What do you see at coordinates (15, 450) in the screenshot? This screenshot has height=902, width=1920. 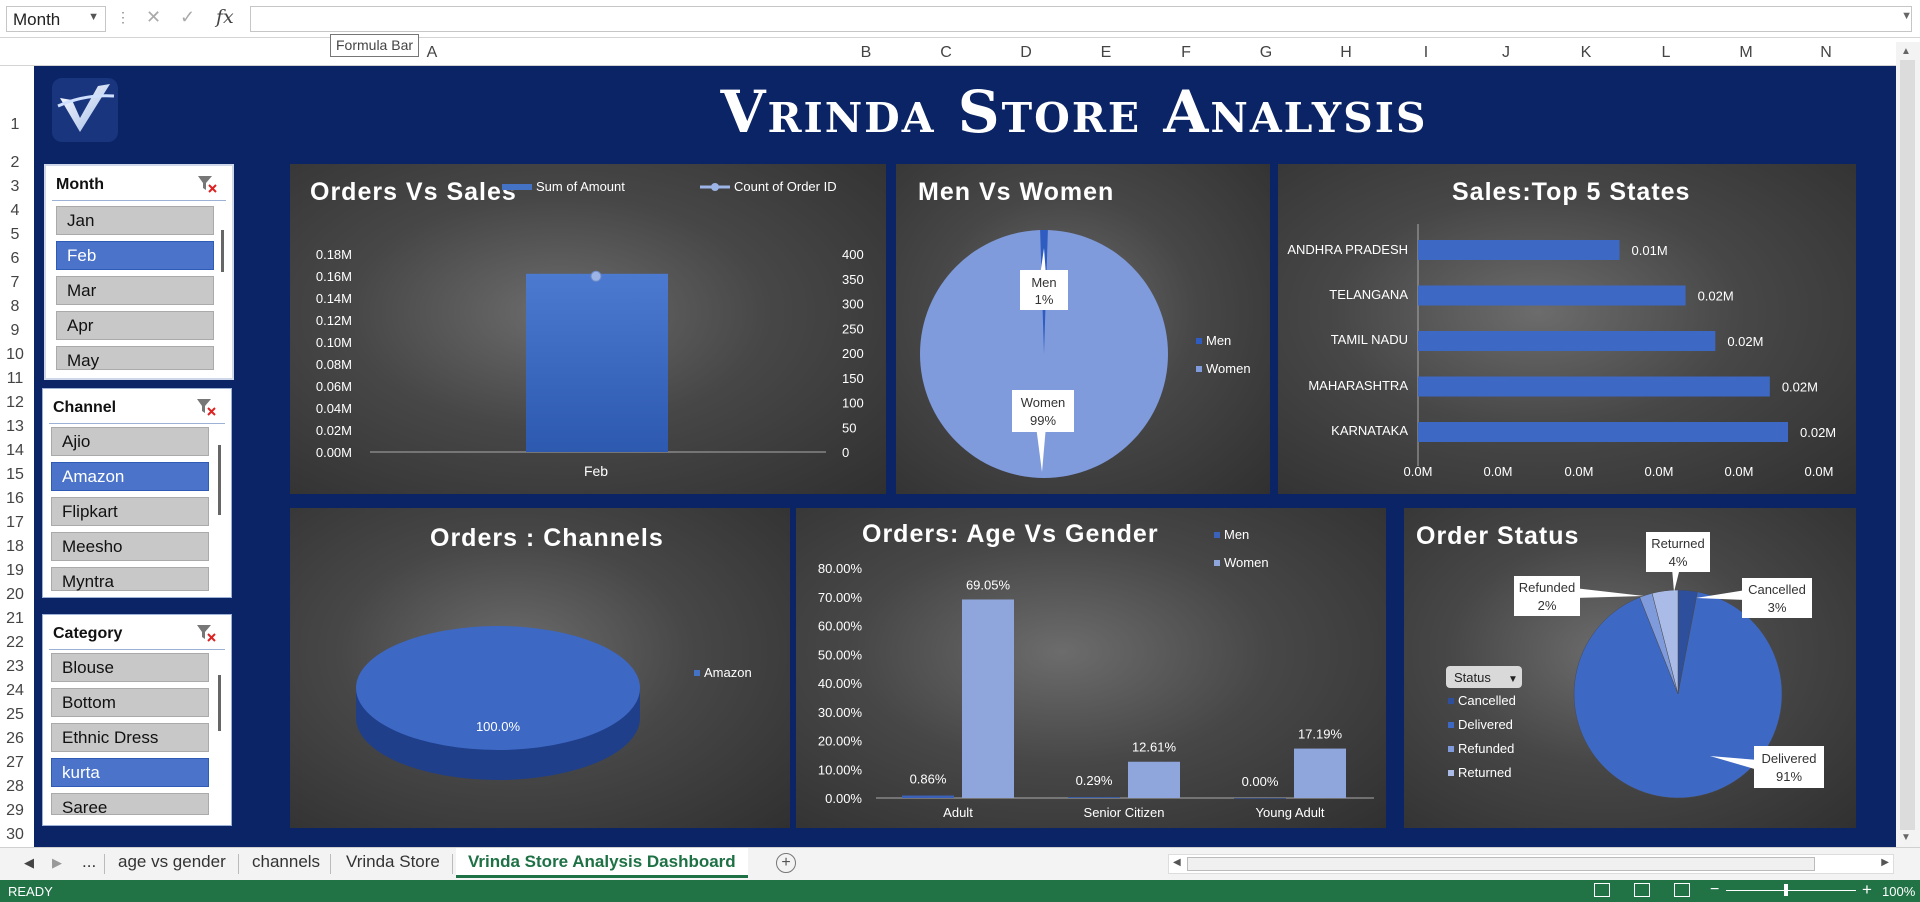 I see `row-header: 14` at bounding box center [15, 450].